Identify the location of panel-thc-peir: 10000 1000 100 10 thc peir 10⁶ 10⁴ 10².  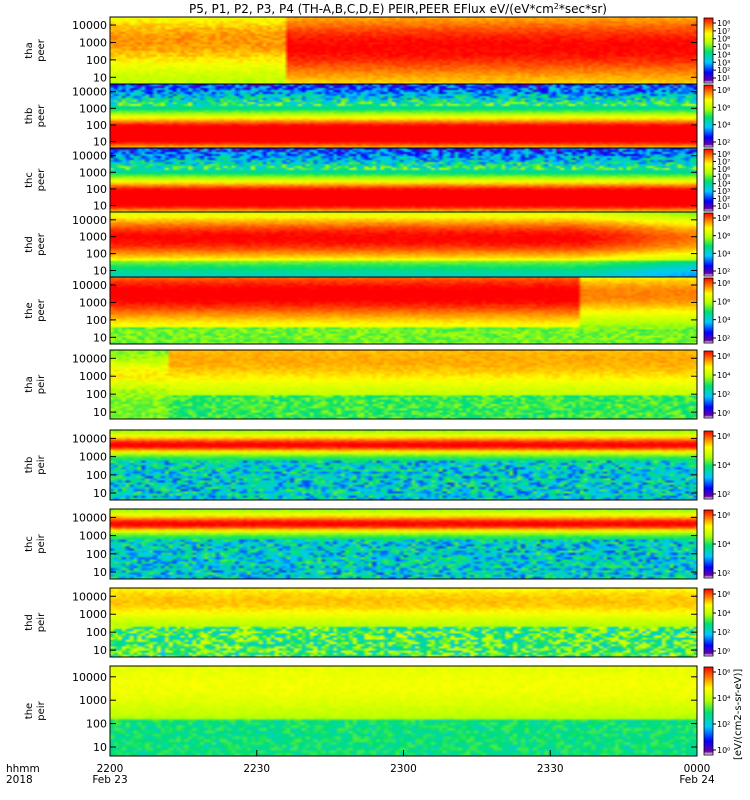
(377, 544).